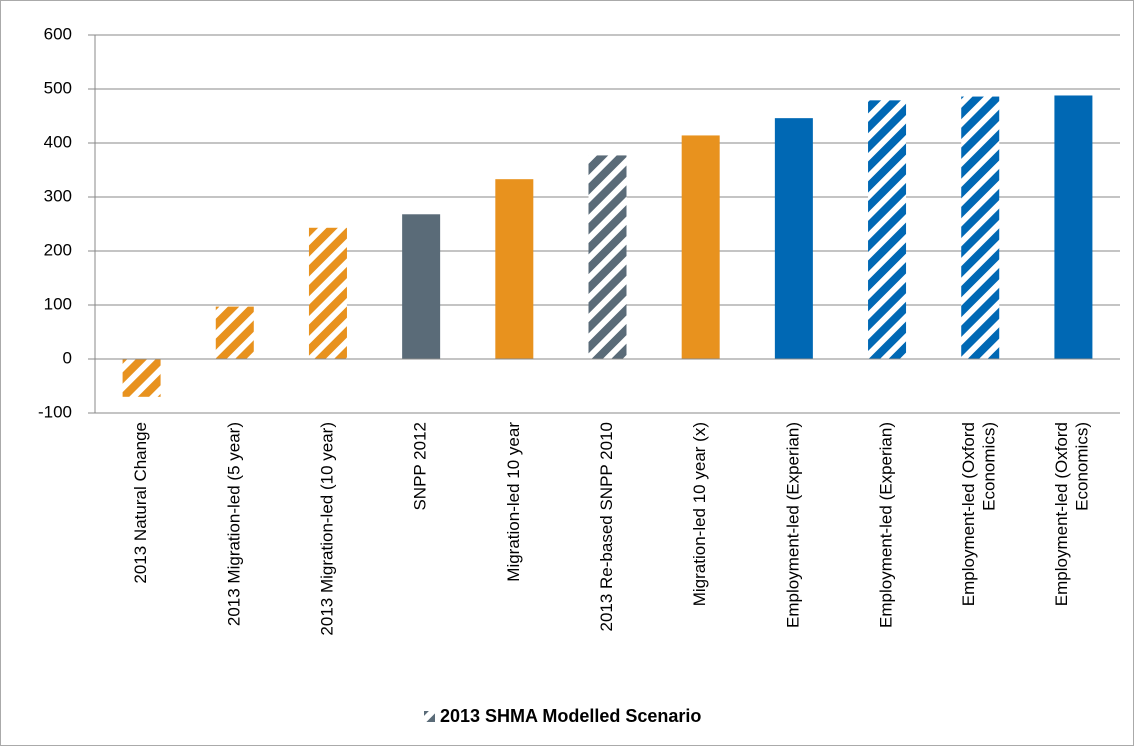 The width and height of the screenshot is (1134, 751). What do you see at coordinates (326, 529) in the screenshot?
I see `x-tick-label: 2013 Migration-led (10 year)` at bounding box center [326, 529].